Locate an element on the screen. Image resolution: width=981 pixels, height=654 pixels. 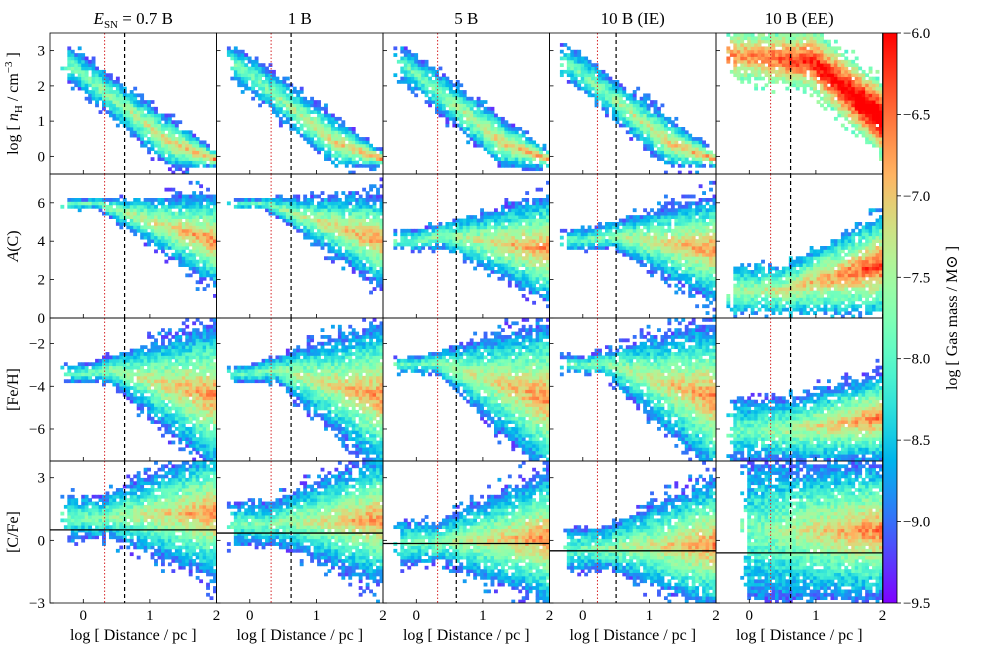
y-tick-label: 0 is located at coordinates (42, 157).